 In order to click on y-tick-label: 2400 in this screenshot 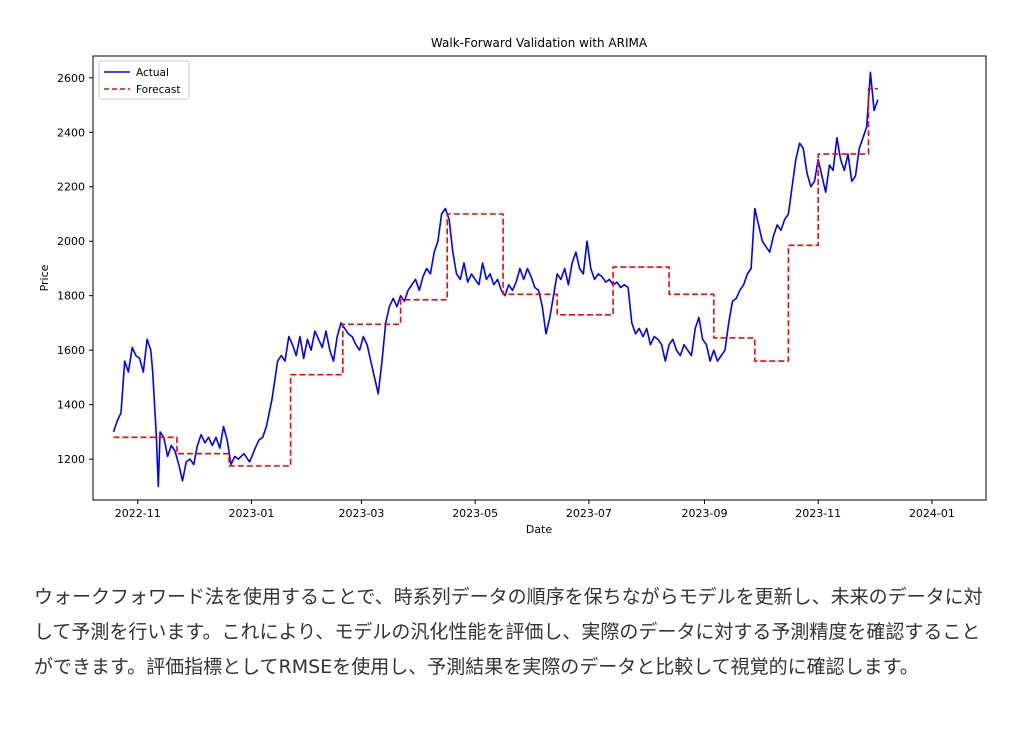, I will do `click(71, 132)`.